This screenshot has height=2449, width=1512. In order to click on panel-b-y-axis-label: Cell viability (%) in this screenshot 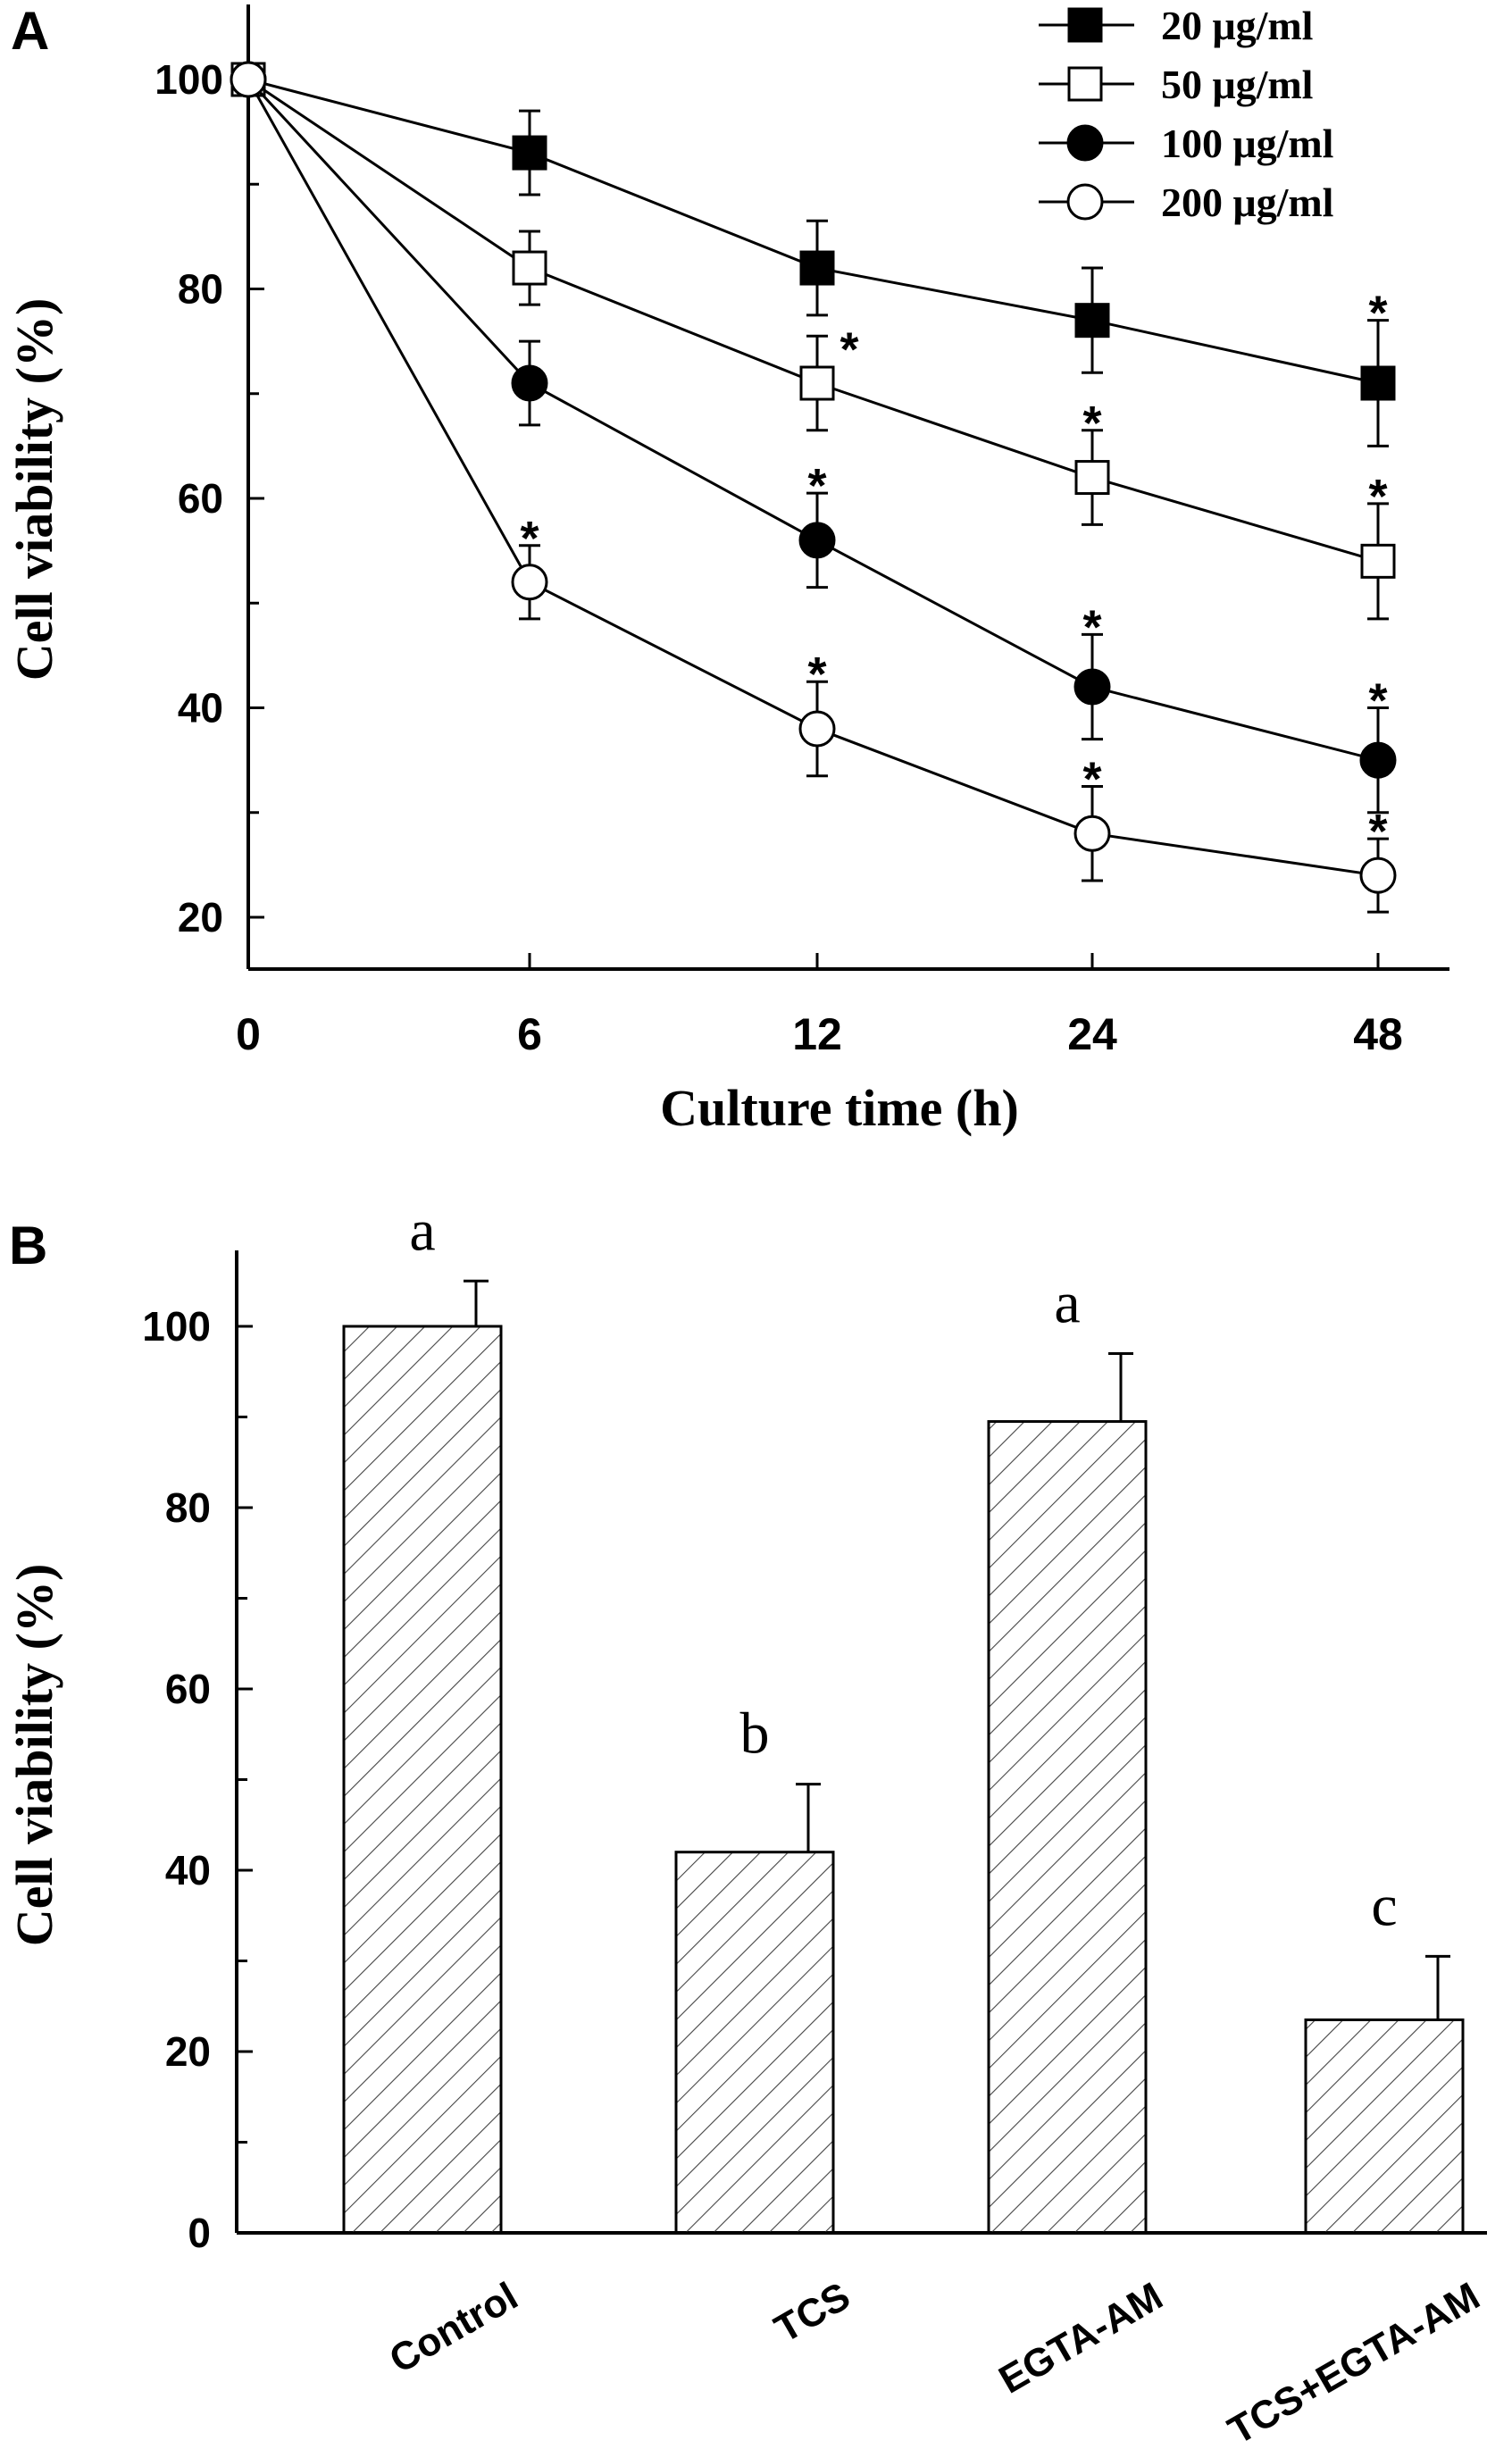, I will do `click(34, 1755)`.